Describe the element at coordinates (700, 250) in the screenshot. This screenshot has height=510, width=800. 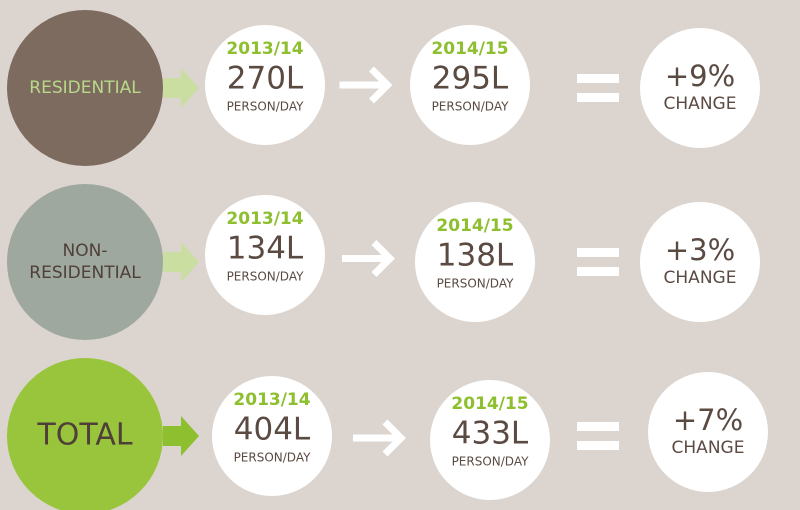
I see `change: +3%` at that location.